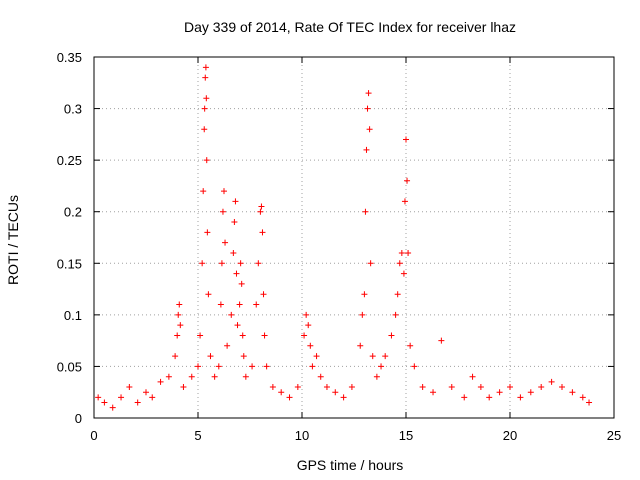 The image size is (640, 480). What do you see at coordinates (73, 315) in the screenshot?
I see `y-tick-label: 0.1` at bounding box center [73, 315].